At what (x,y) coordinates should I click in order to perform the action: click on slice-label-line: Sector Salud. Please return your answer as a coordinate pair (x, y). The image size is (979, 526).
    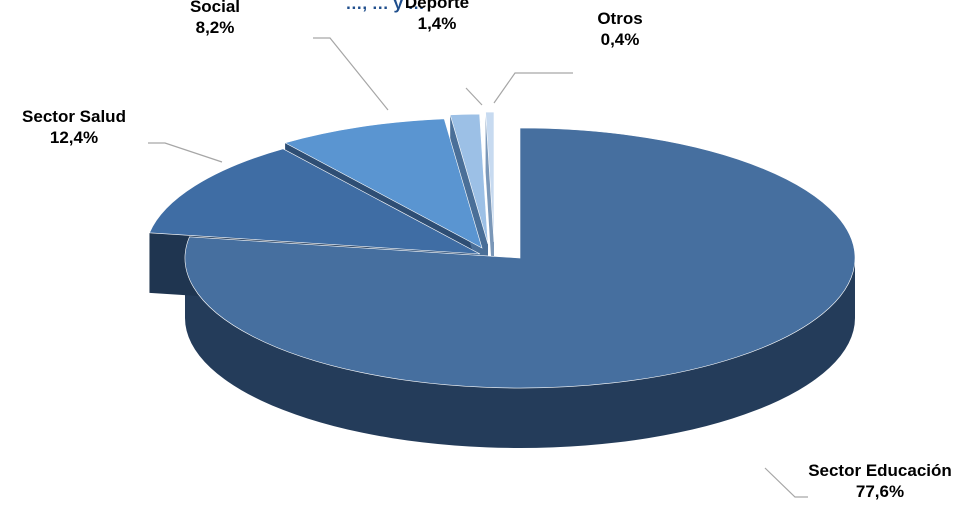
    Looking at the image, I should click on (74, 116).